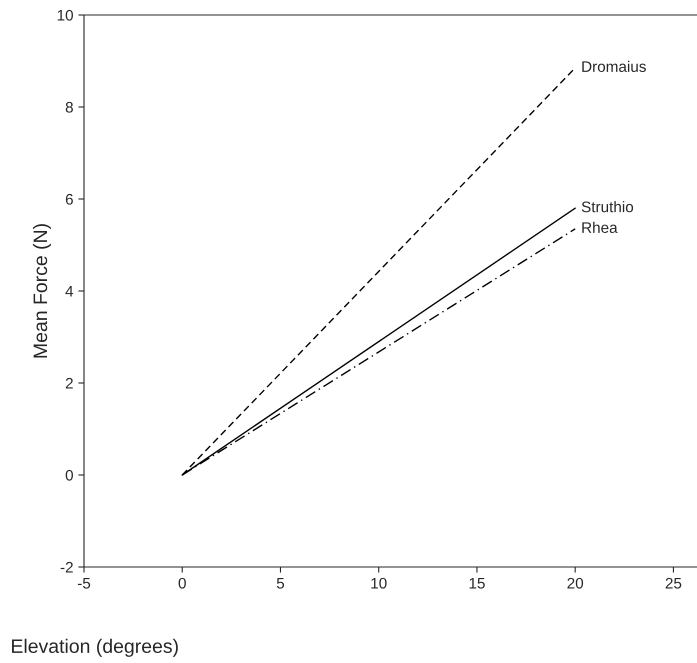  What do you see at coordinates (42, 291) in the screenshot?
I see `y-axis-title: Mean Force (N)` at bounding box center [42, 291].